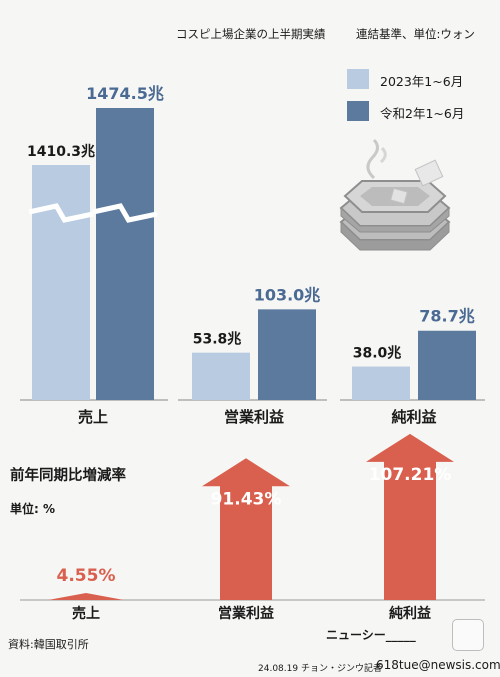 The image size is (500, 677). What do you see at coordinates (415, 34) in the screenshot?
I see `unit-basis: 連結基準、単位:ウォン` at bounding box center [415, 34].